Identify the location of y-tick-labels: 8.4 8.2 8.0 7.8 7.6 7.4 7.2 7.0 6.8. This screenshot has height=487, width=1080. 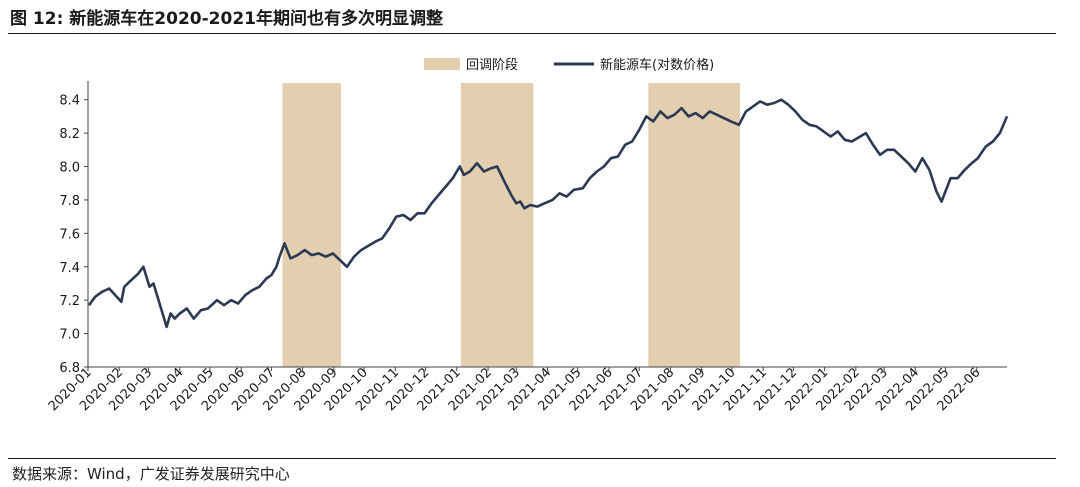
(69, 235).